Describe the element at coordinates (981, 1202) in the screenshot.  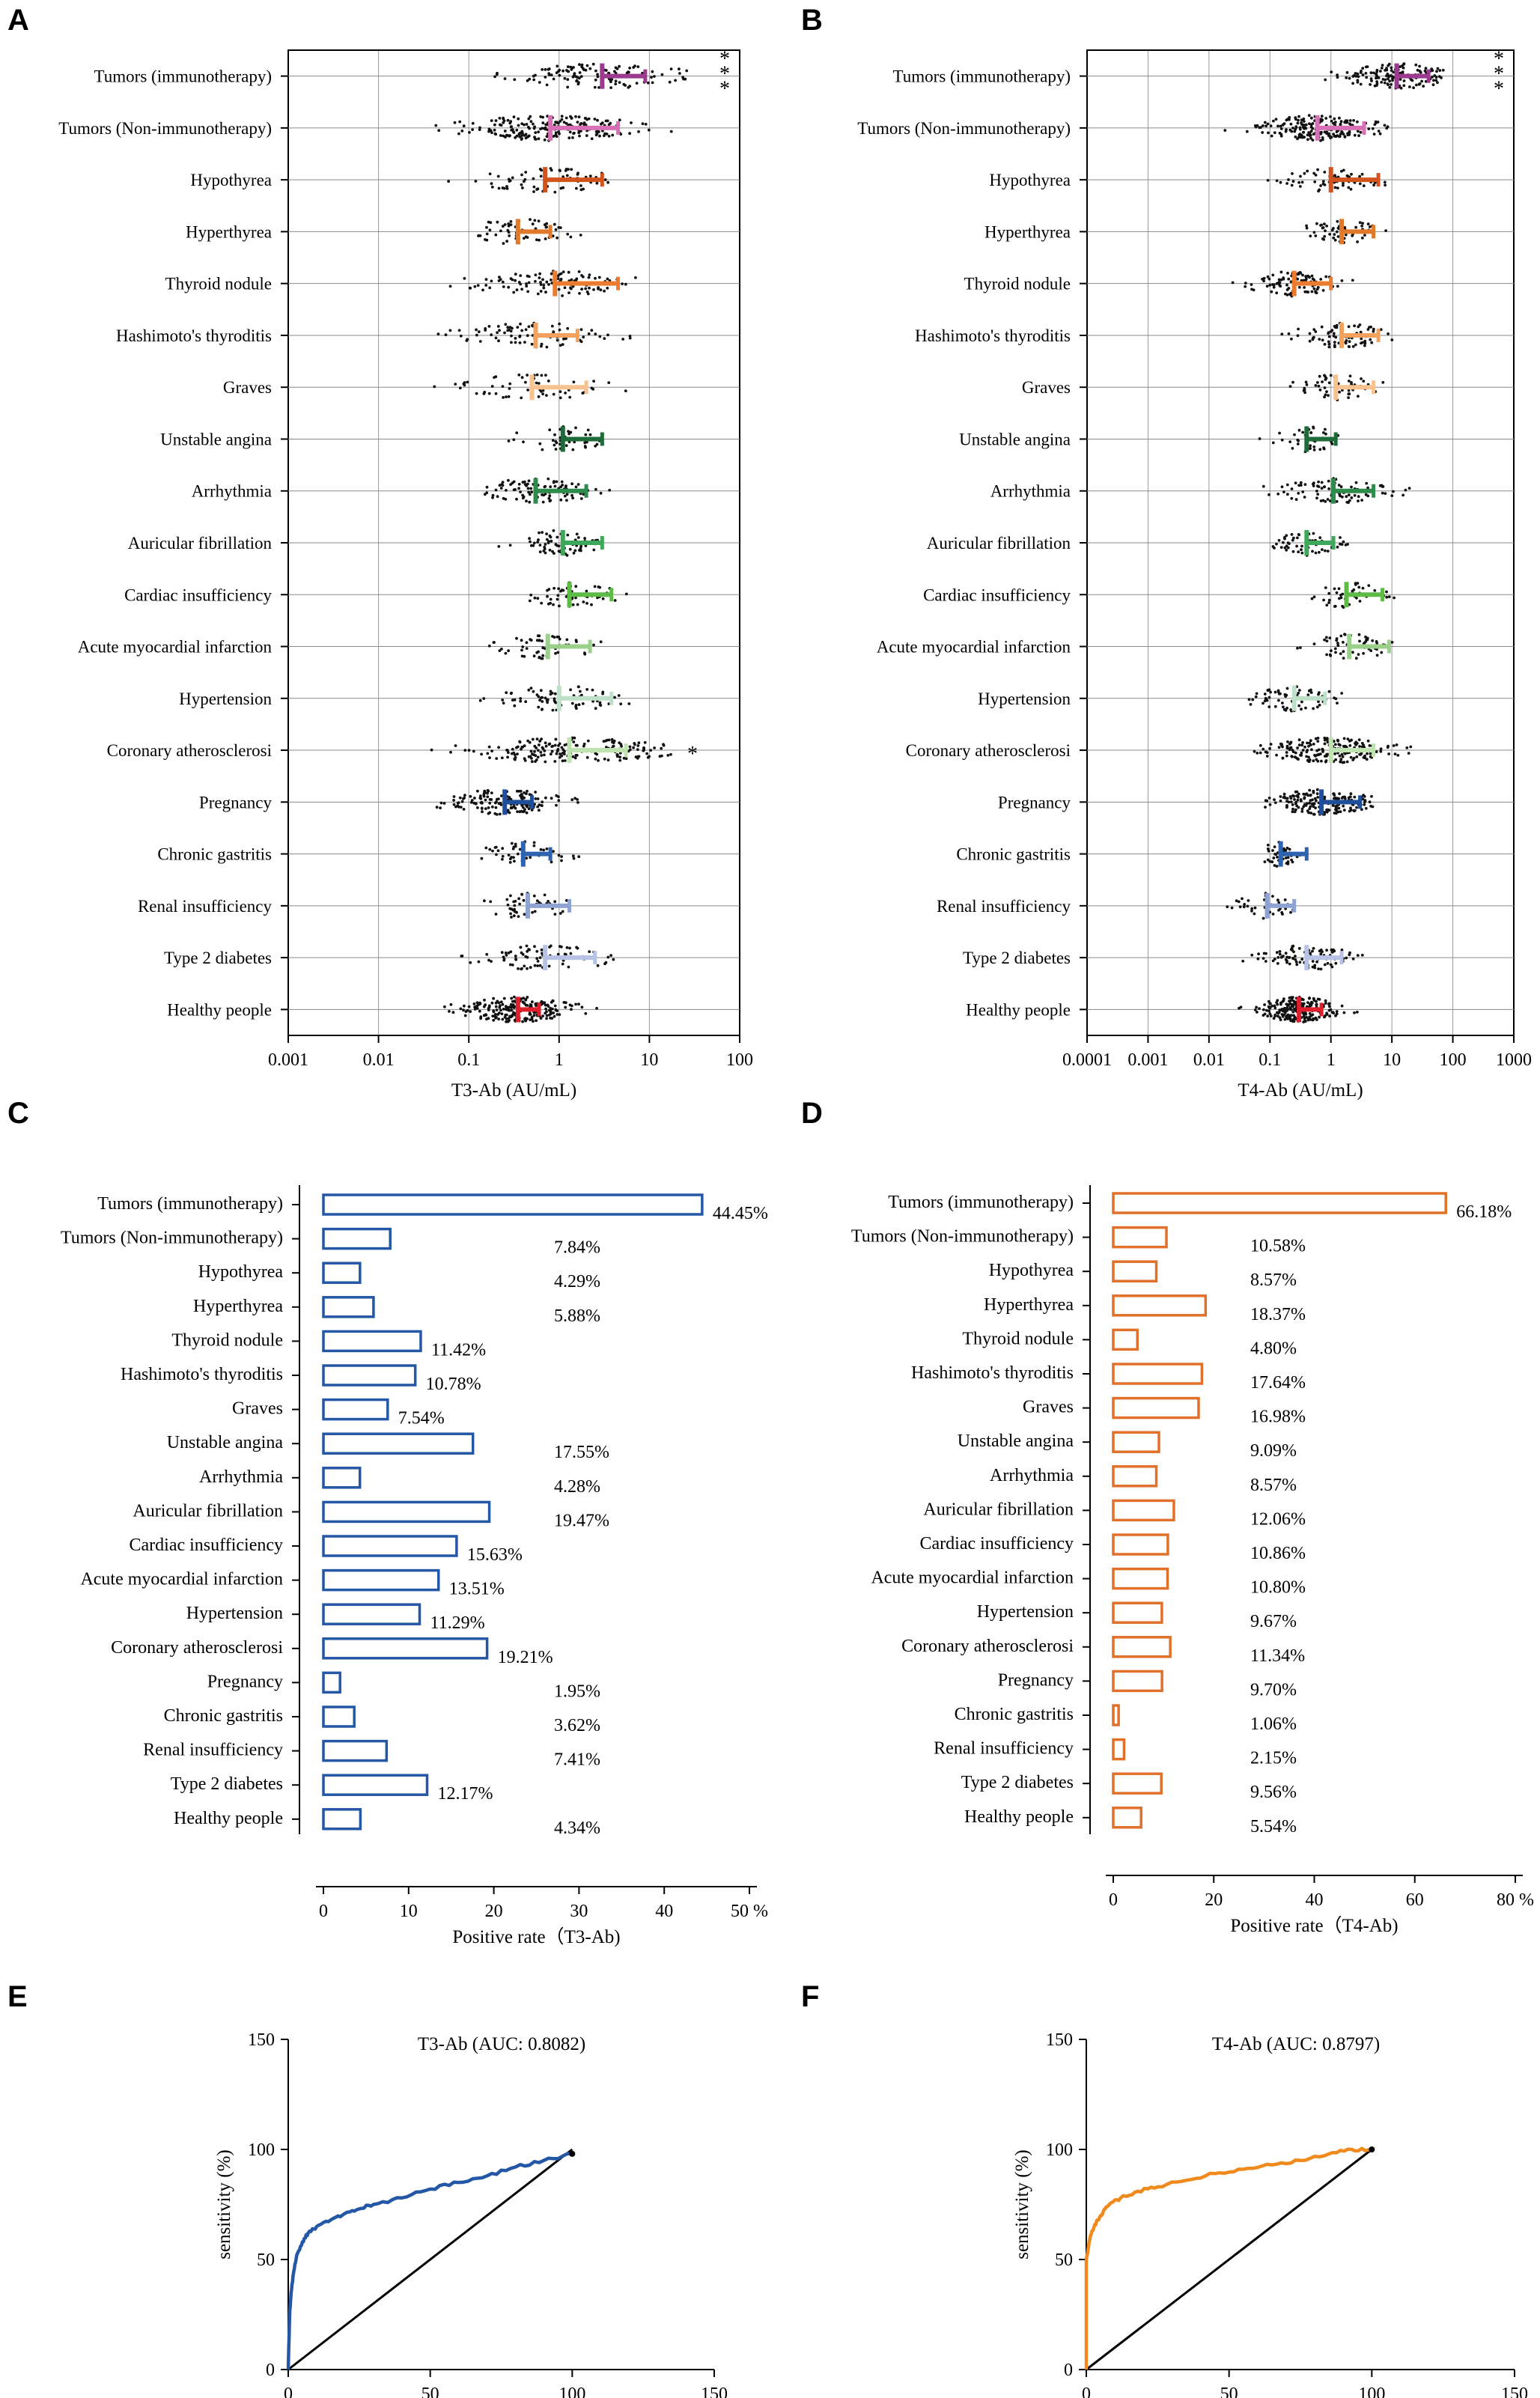
I see `category-label: Tumors (immunotherapy)` at that location.